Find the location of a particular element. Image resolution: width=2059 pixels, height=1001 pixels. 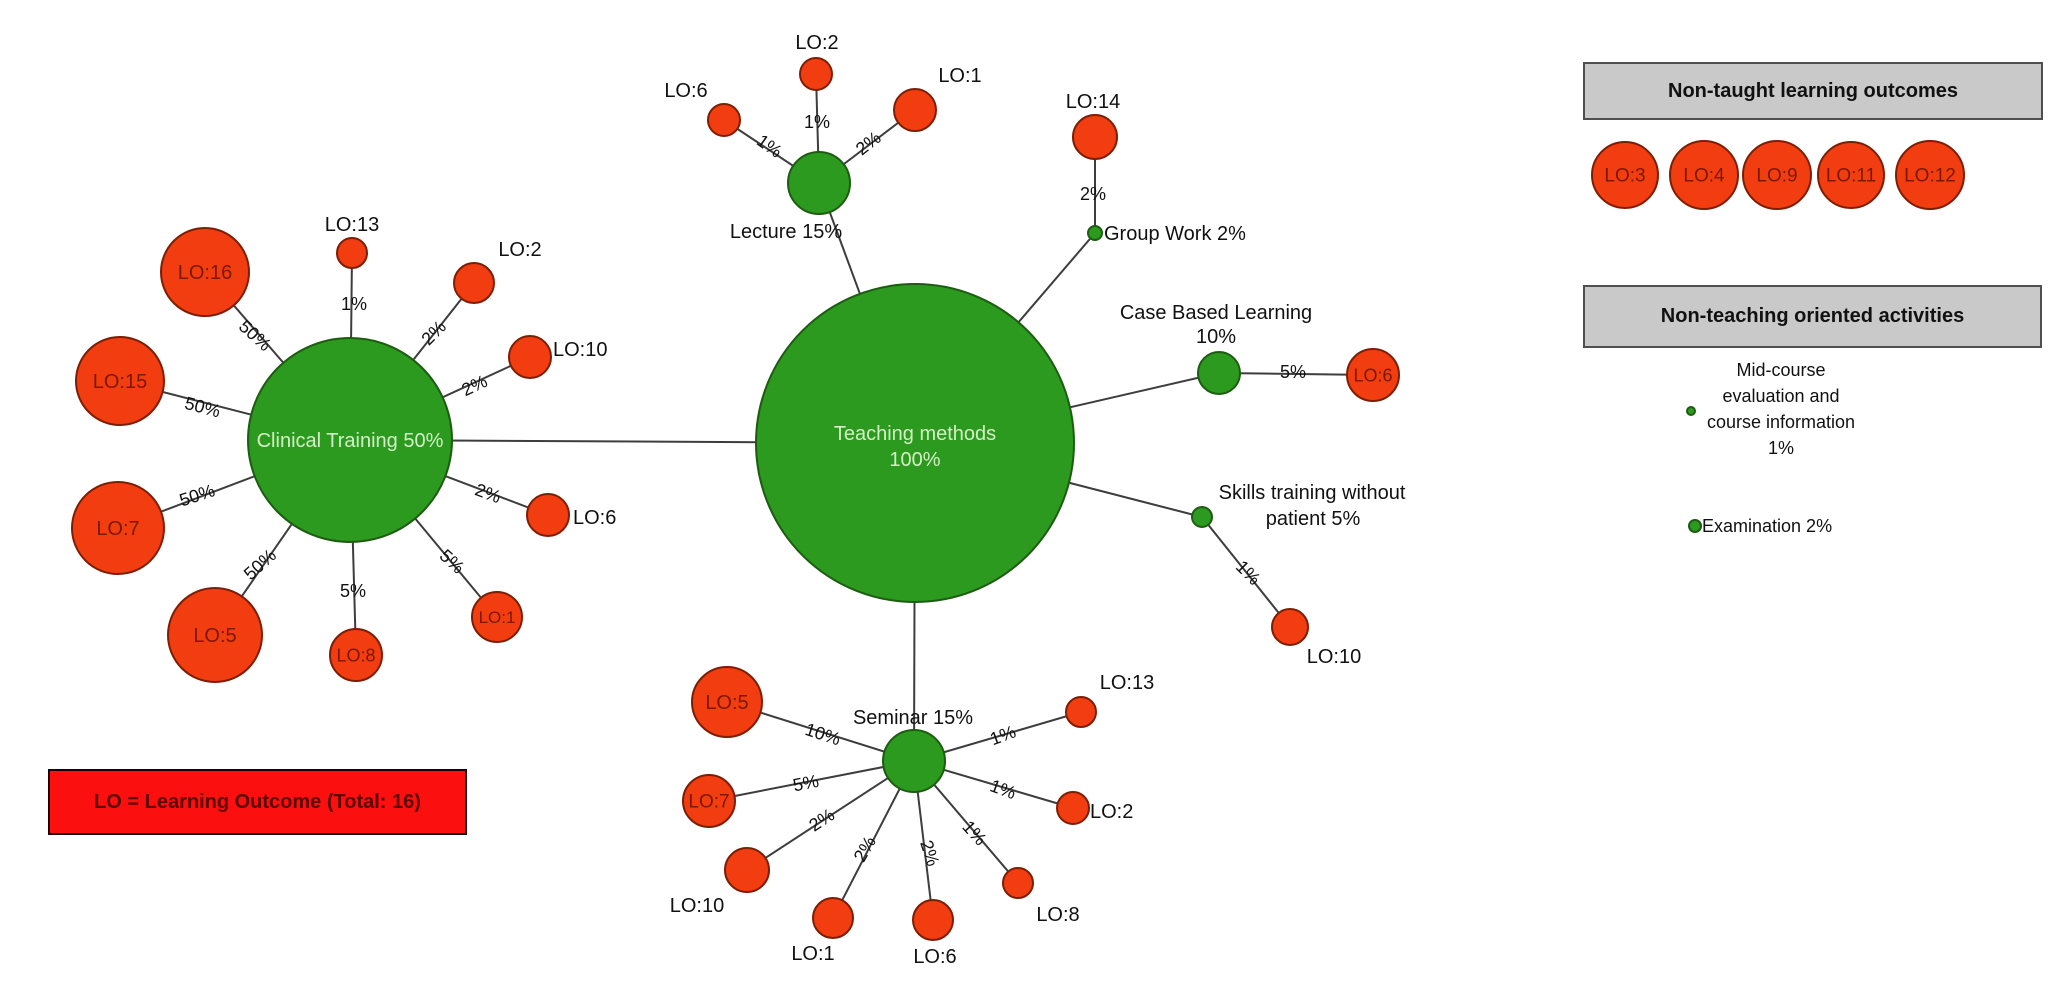

seminar-lo7-label: LO:7 is located at coordinates (708, 802).